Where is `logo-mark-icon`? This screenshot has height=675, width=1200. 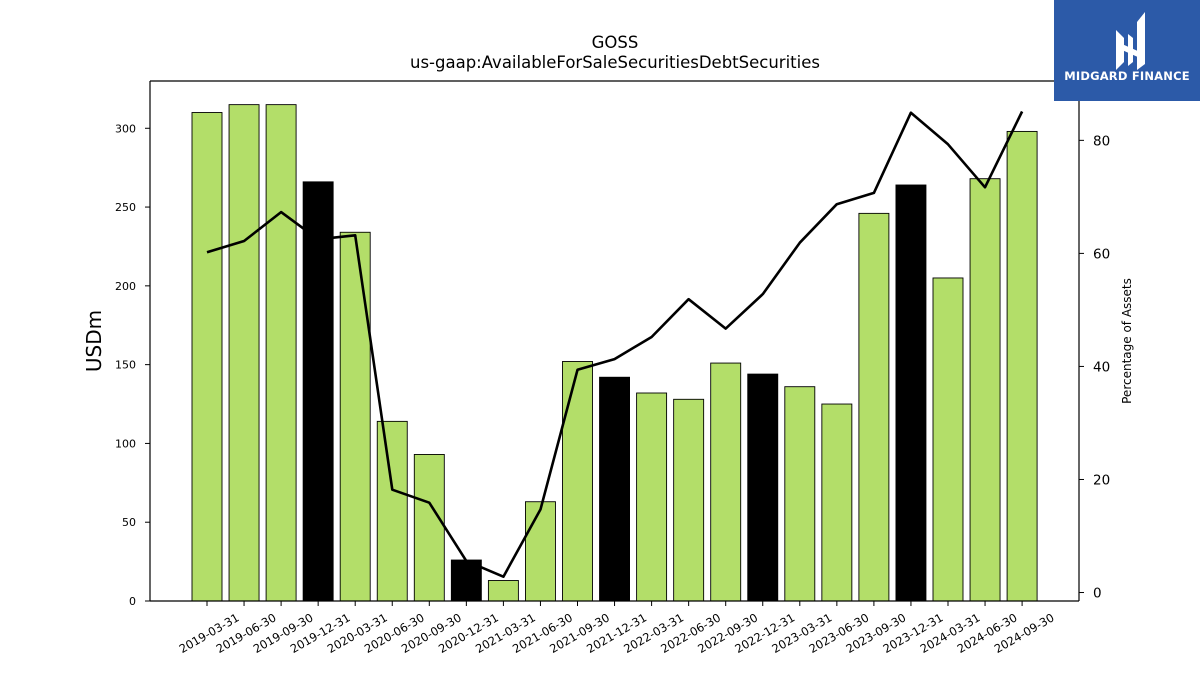
logo-mark-icon is located at coordinates (1130, 41).